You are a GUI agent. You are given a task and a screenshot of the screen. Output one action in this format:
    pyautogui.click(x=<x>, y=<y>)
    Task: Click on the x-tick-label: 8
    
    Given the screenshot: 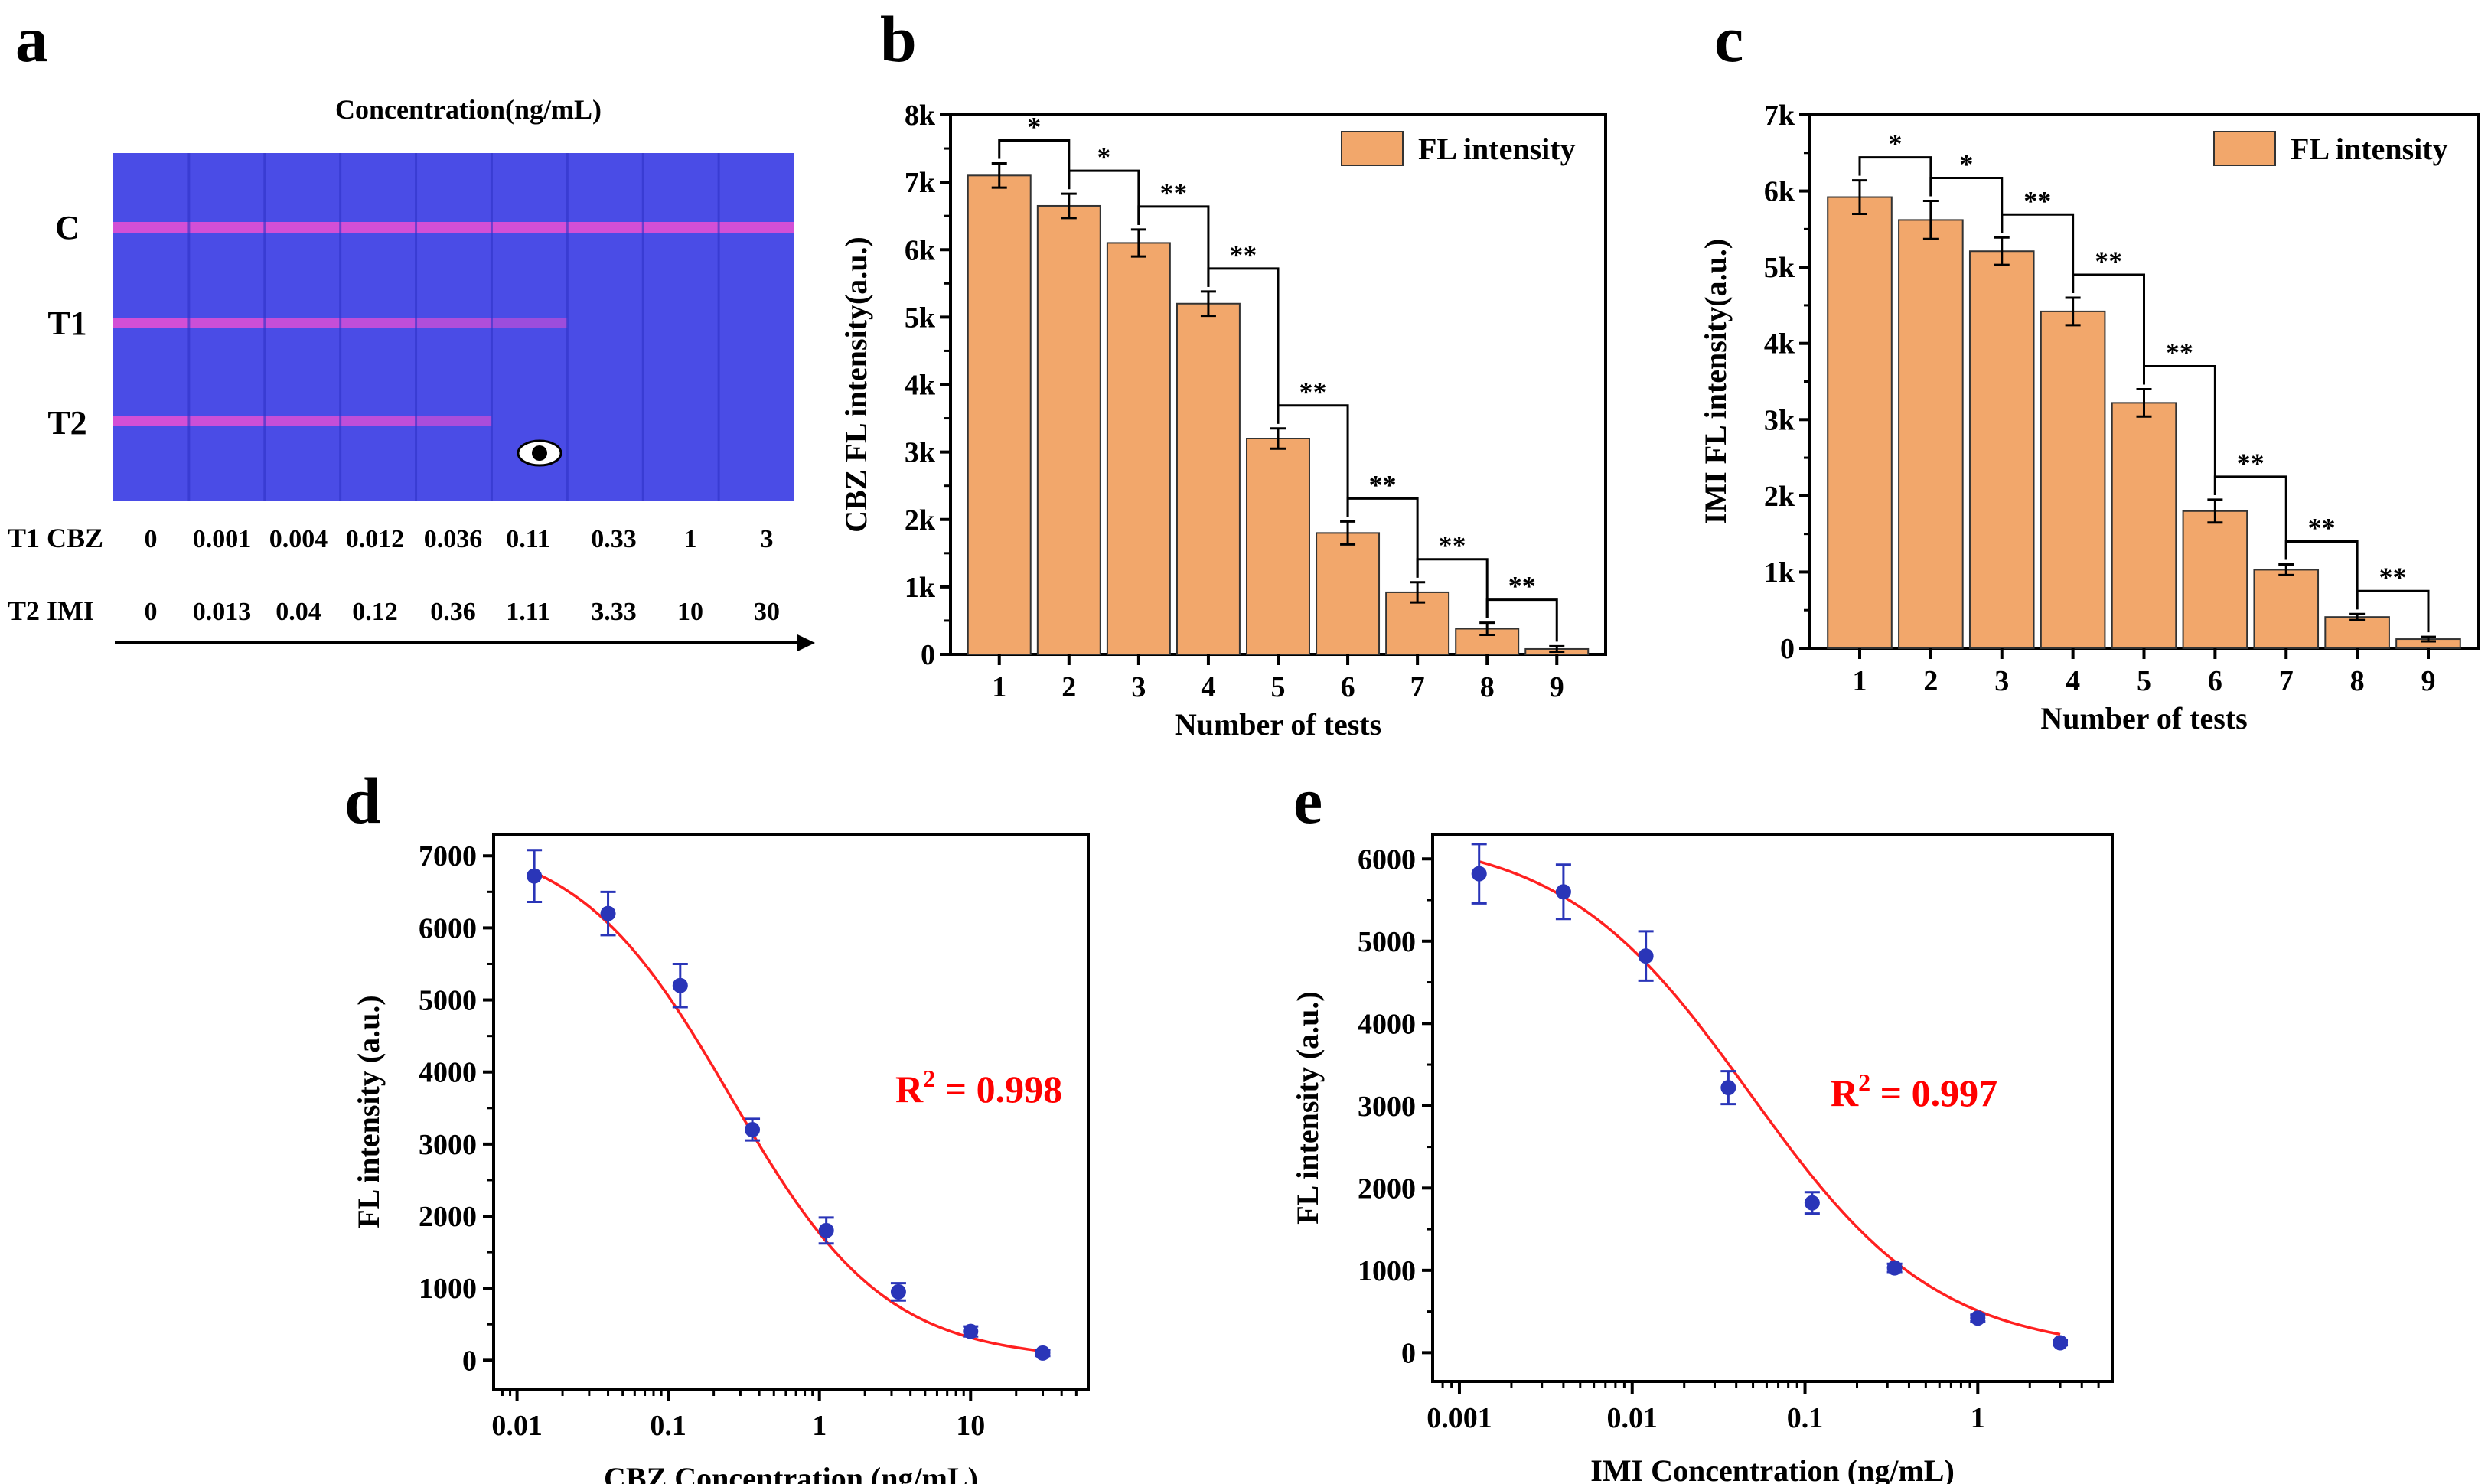 What is the action you would take?
    pyautogui.click(x=2357, y=681)
    